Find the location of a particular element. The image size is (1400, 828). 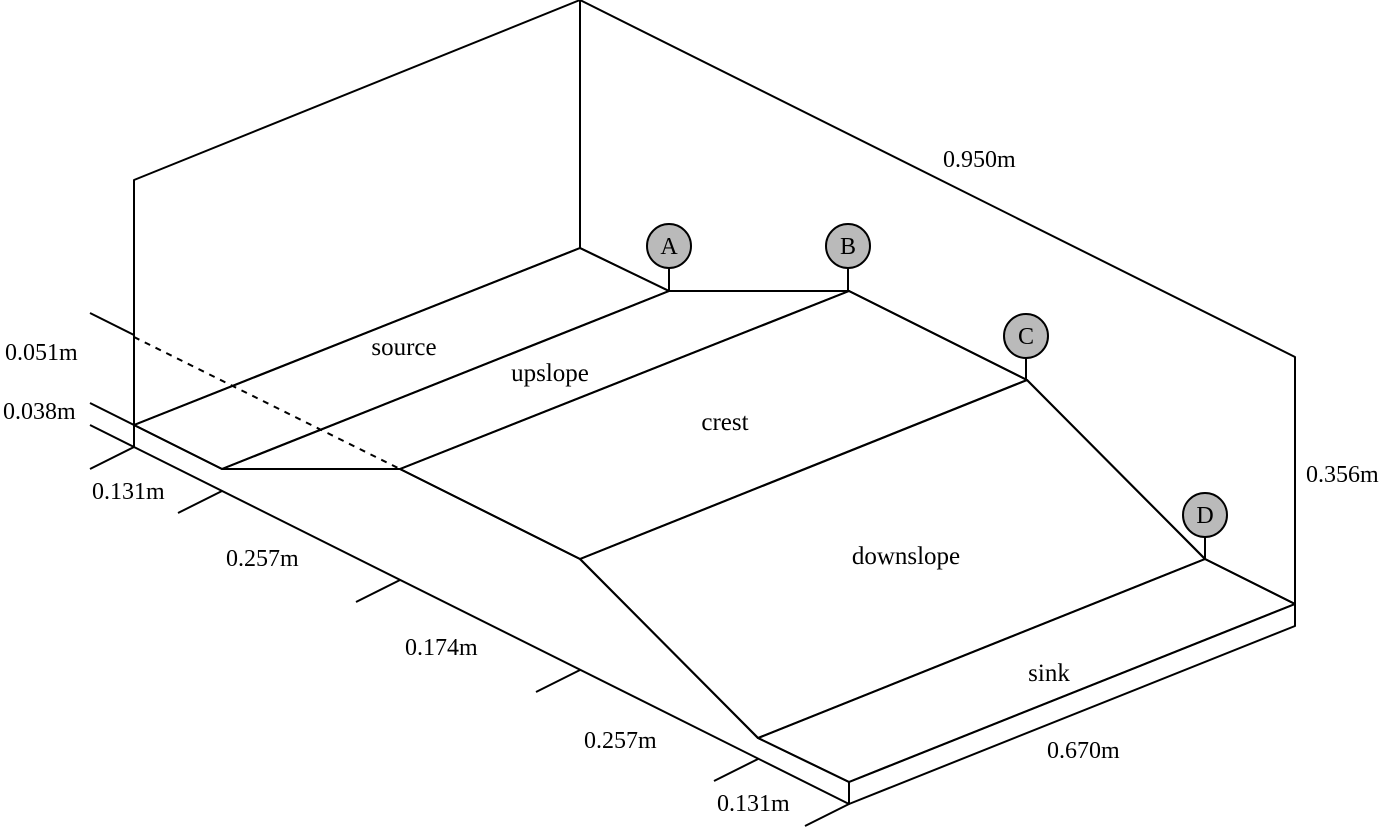

dim-length-upslope: 0.257m is located at coordinates (262, 559).